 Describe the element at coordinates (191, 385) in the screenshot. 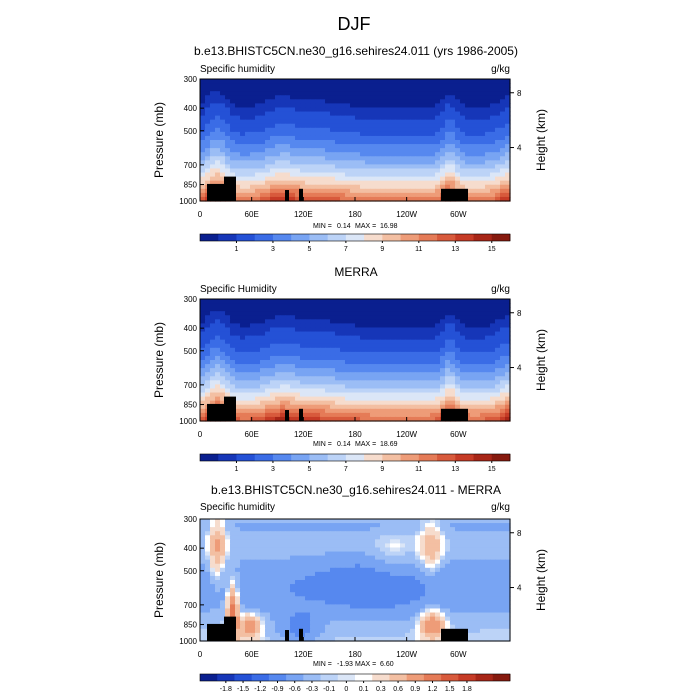

I see `y-tick-label: 700` at that location.